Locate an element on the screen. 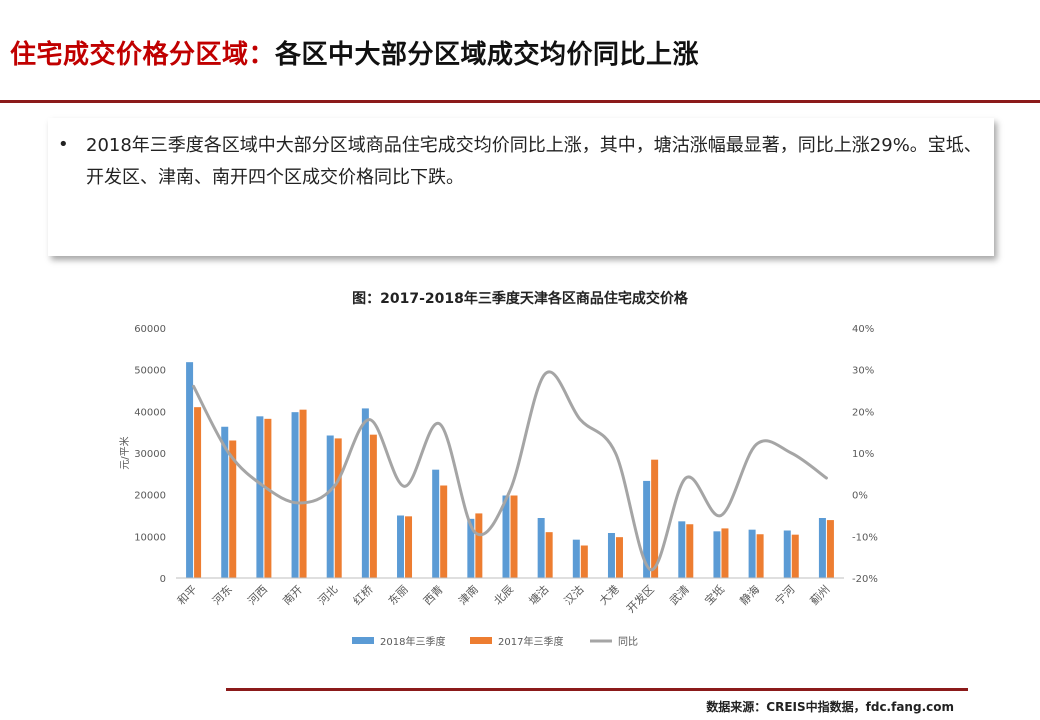  category-label: 武清 is located at coordinates (679, 595).